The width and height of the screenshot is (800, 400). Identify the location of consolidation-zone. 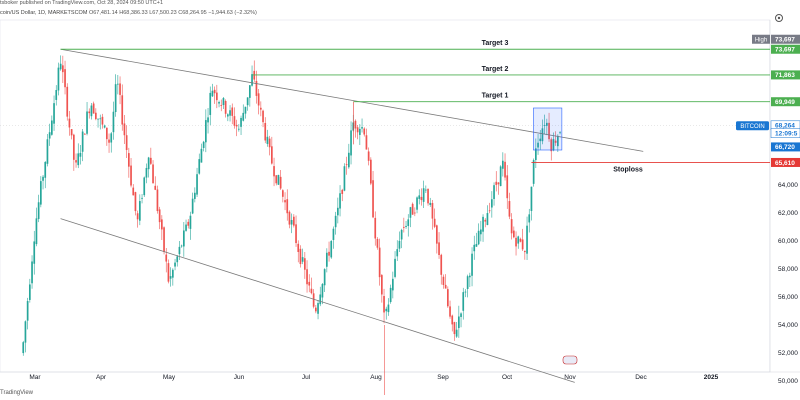
(548, 129).